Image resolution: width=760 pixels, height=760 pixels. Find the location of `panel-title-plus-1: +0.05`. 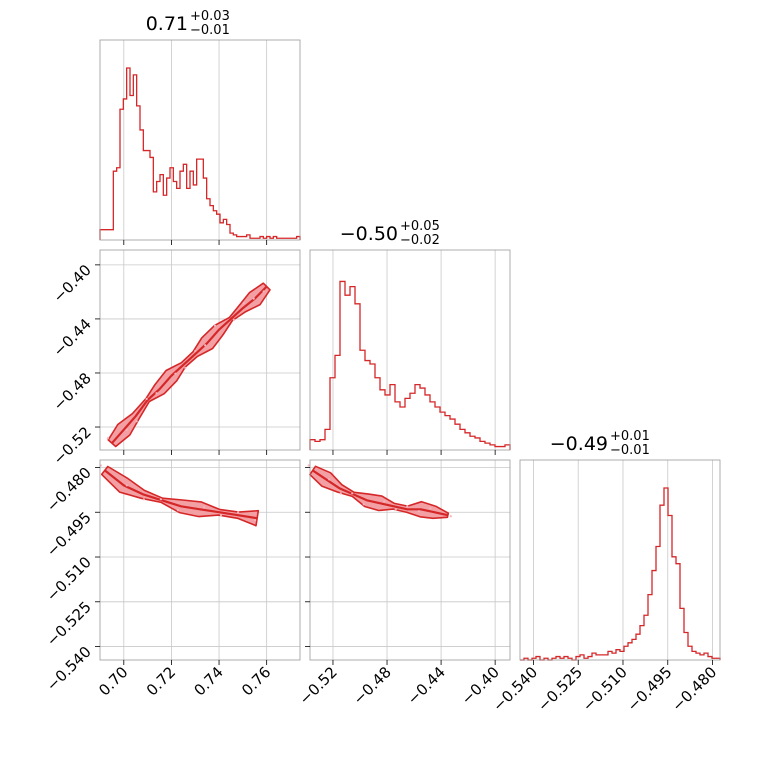

panel-title-plus-1: +0.05 is located at coordinates (420, 226).